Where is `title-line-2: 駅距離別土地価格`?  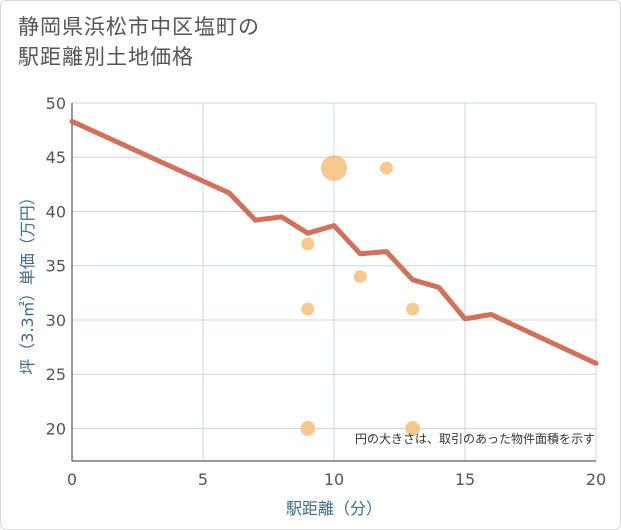 title-line-2: 駅距離別土地価格 is located at coordinates (106, 57).